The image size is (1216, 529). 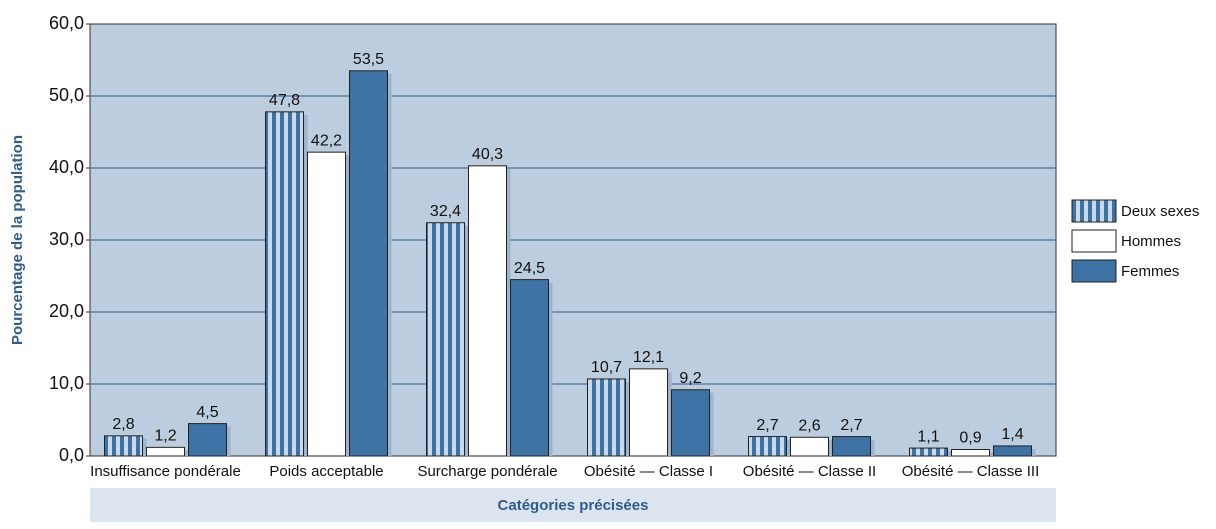 What do you see at coordinates (123, 424) in the screenshot?
I see `value-label: 2,8` at bounding box center [123, 424].